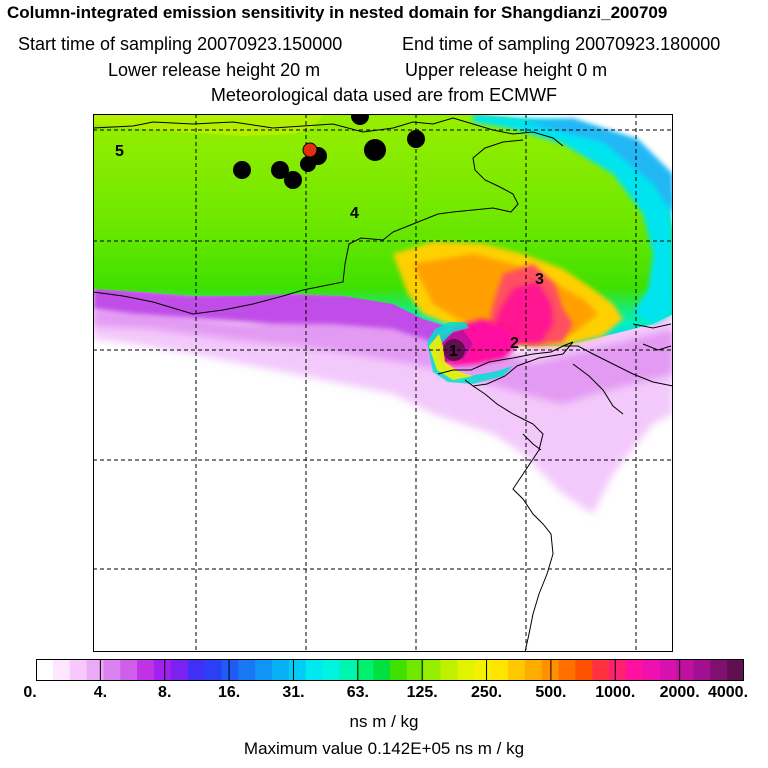 This screenshot has width=768, height=768. I want to click on colorbar-tick-label: 8., so click(165, 692).